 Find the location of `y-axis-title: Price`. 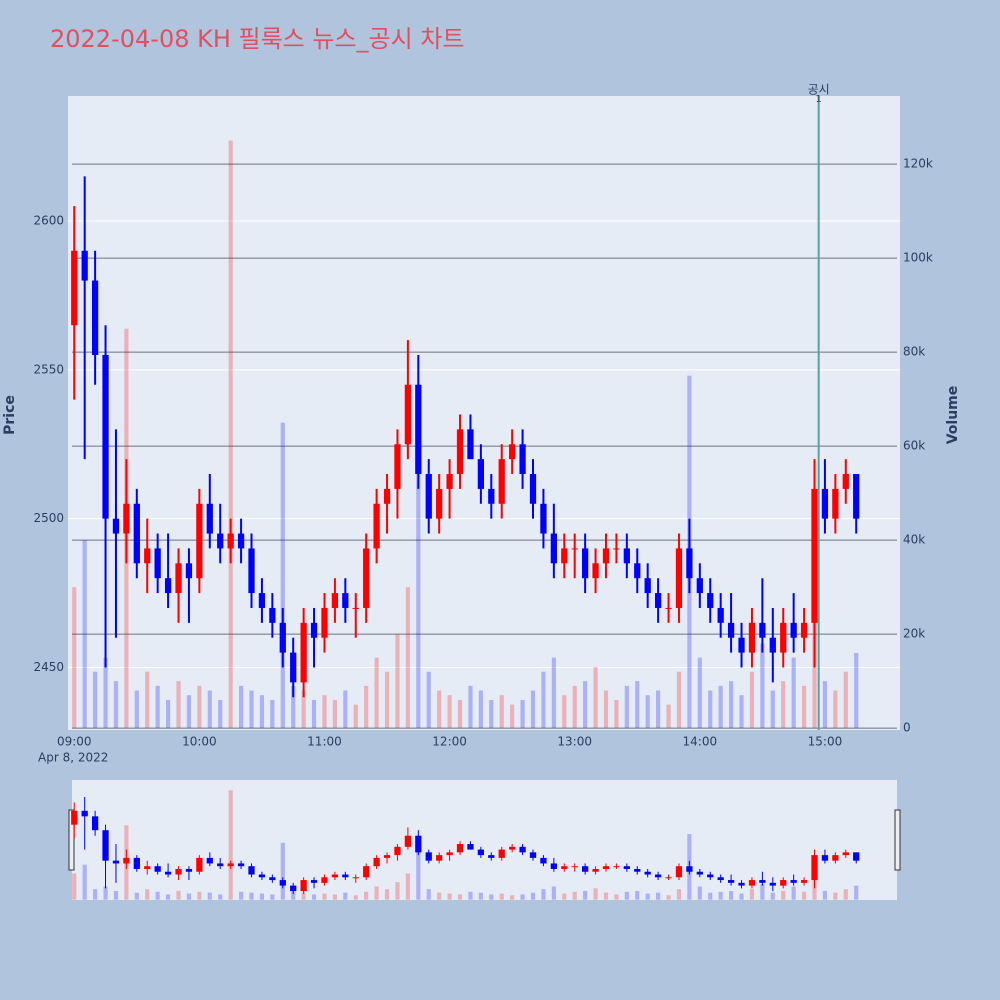

y-axis-title: Price is located at coordinates (10, 415).